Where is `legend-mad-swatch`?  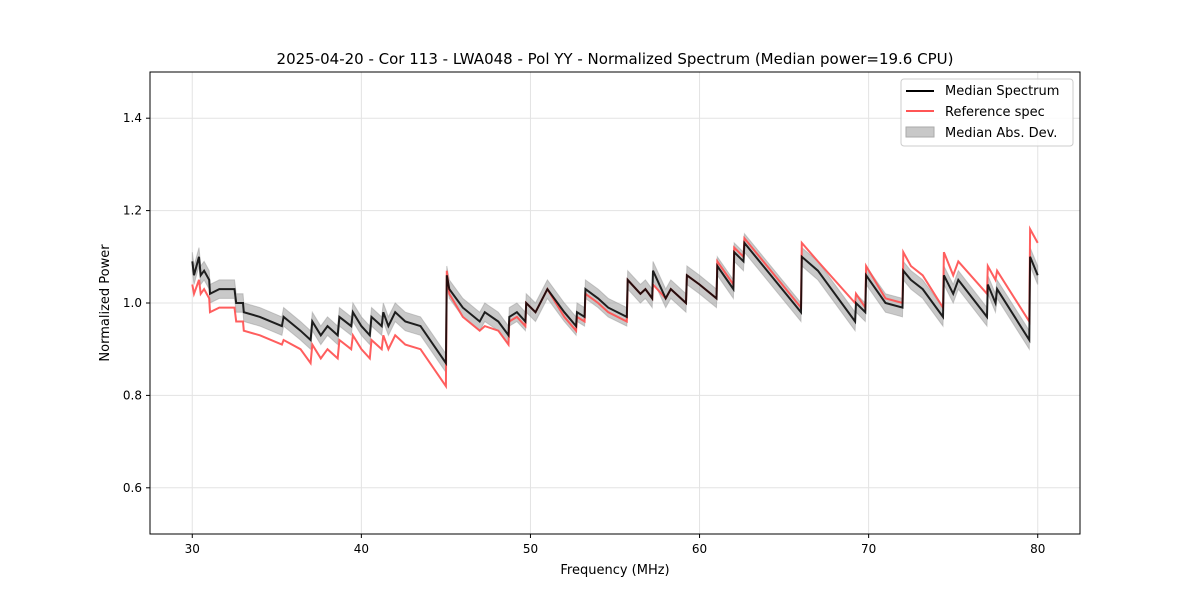
legend-mad-swatch is located at coordinates (920, 132).